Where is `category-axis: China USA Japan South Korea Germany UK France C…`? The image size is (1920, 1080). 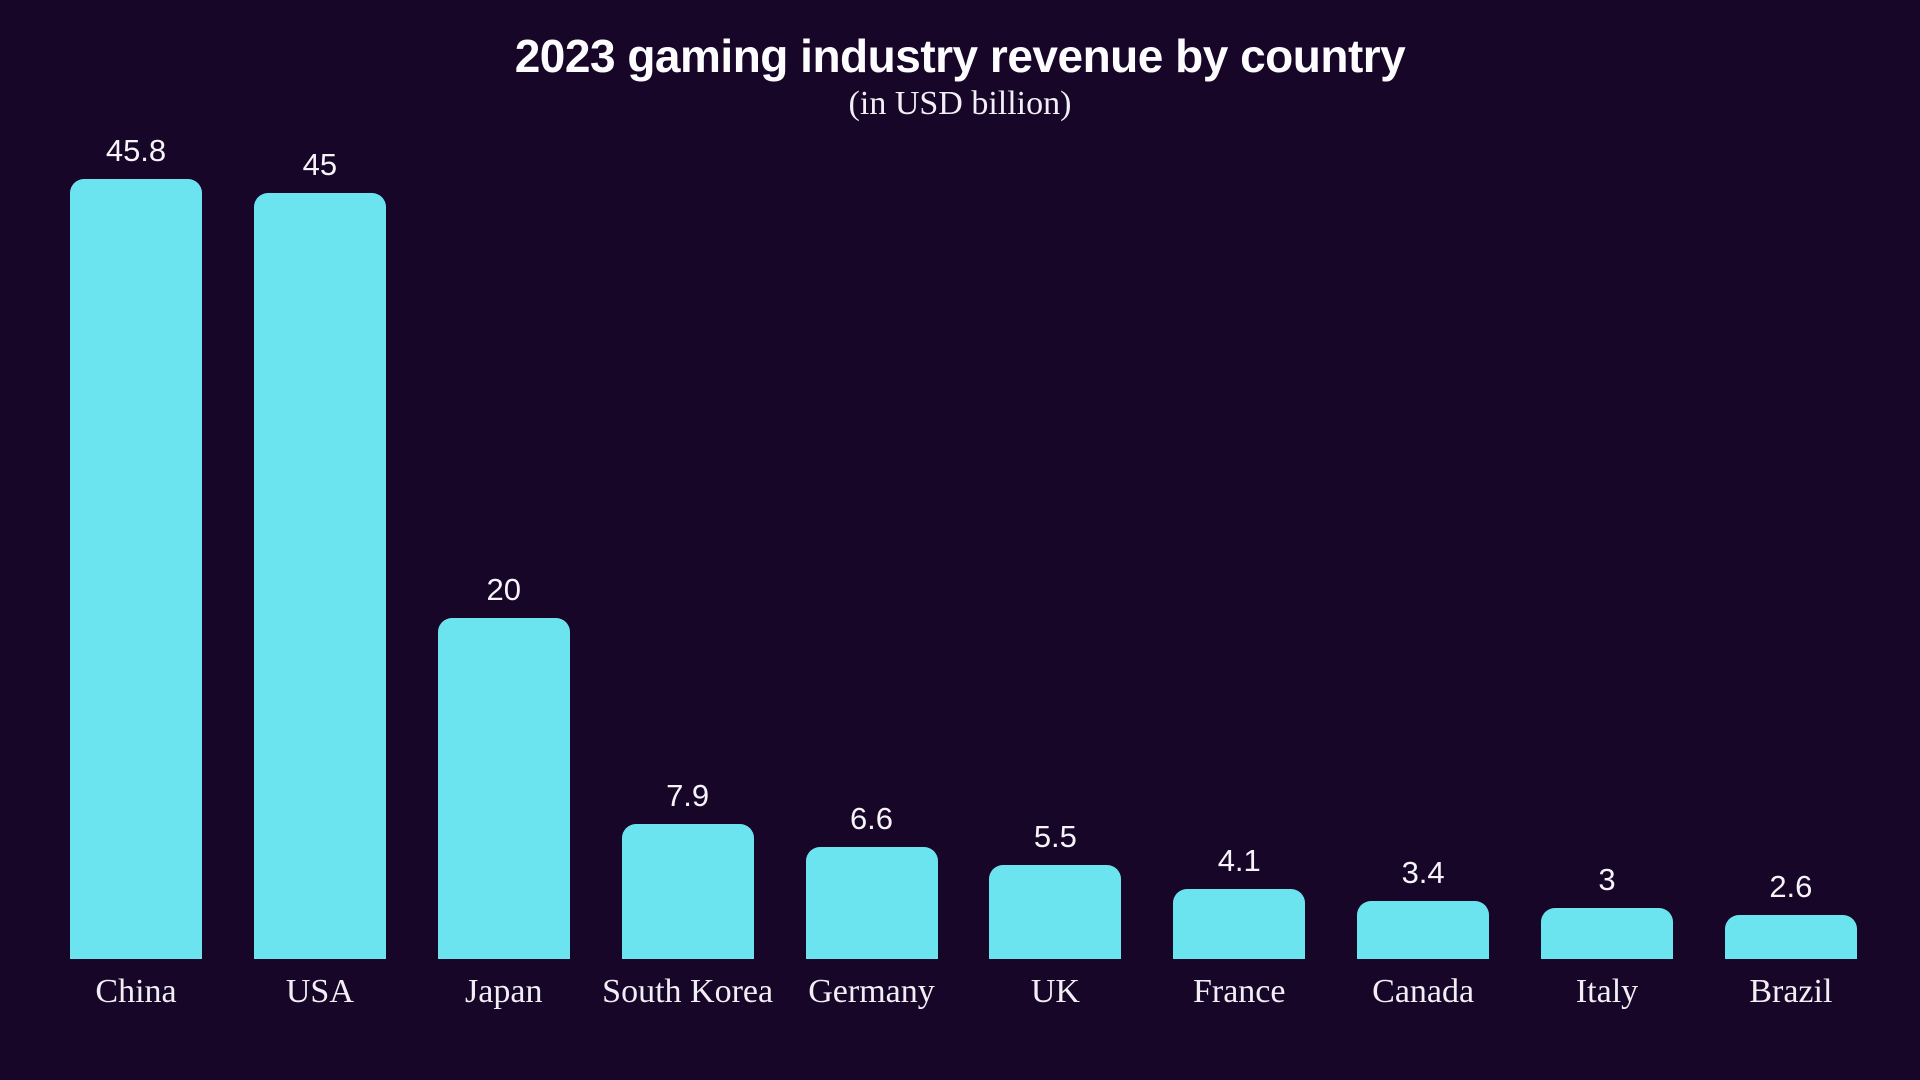
category-axis: China USA Japan South Korea Germany UK France C… is located at coordinates (963, 992).